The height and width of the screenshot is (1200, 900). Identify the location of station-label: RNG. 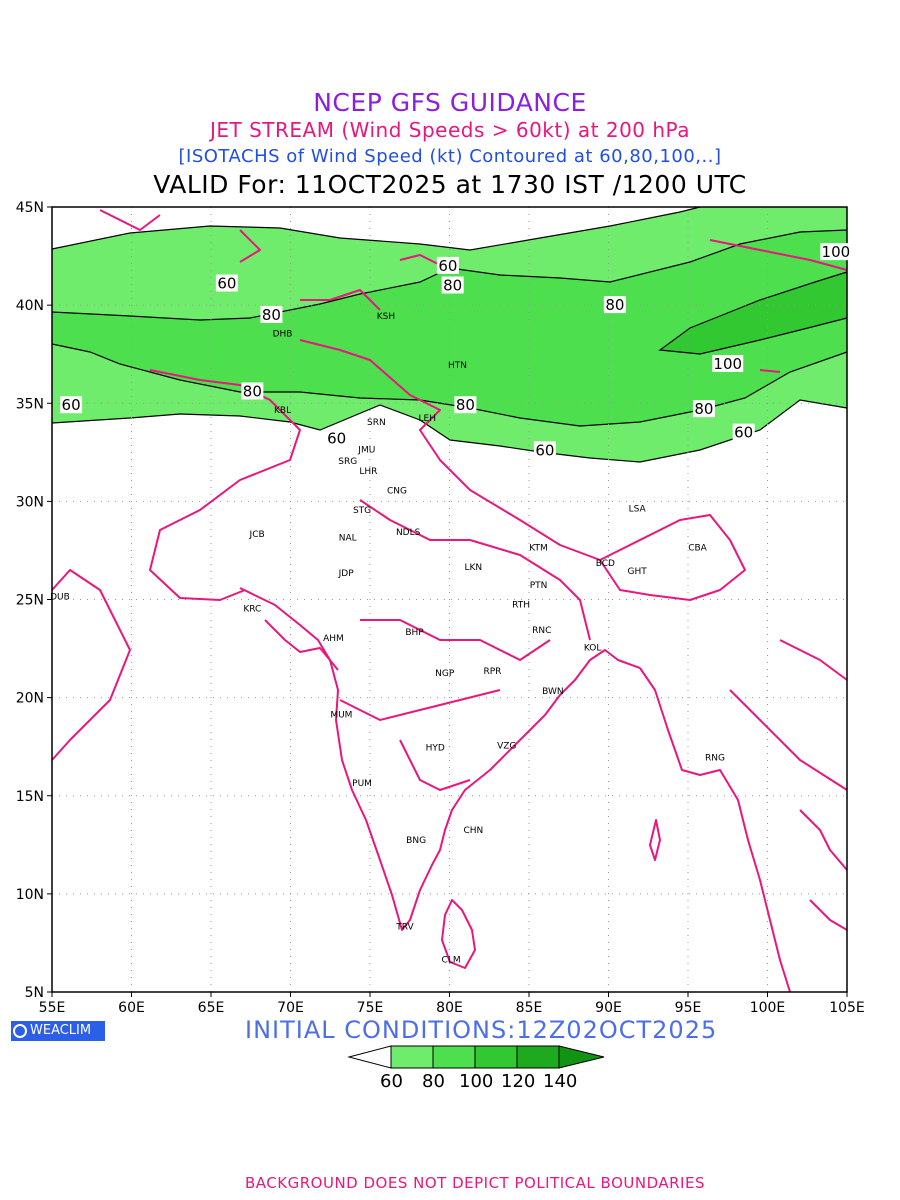
(715, 759).